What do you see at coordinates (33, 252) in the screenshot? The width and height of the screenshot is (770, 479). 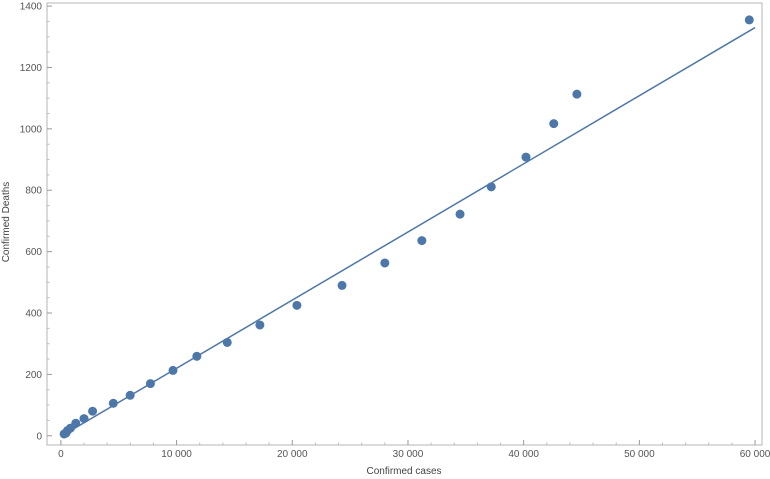 I see `y-tick-label: 600` at bounding box center [33, 252].